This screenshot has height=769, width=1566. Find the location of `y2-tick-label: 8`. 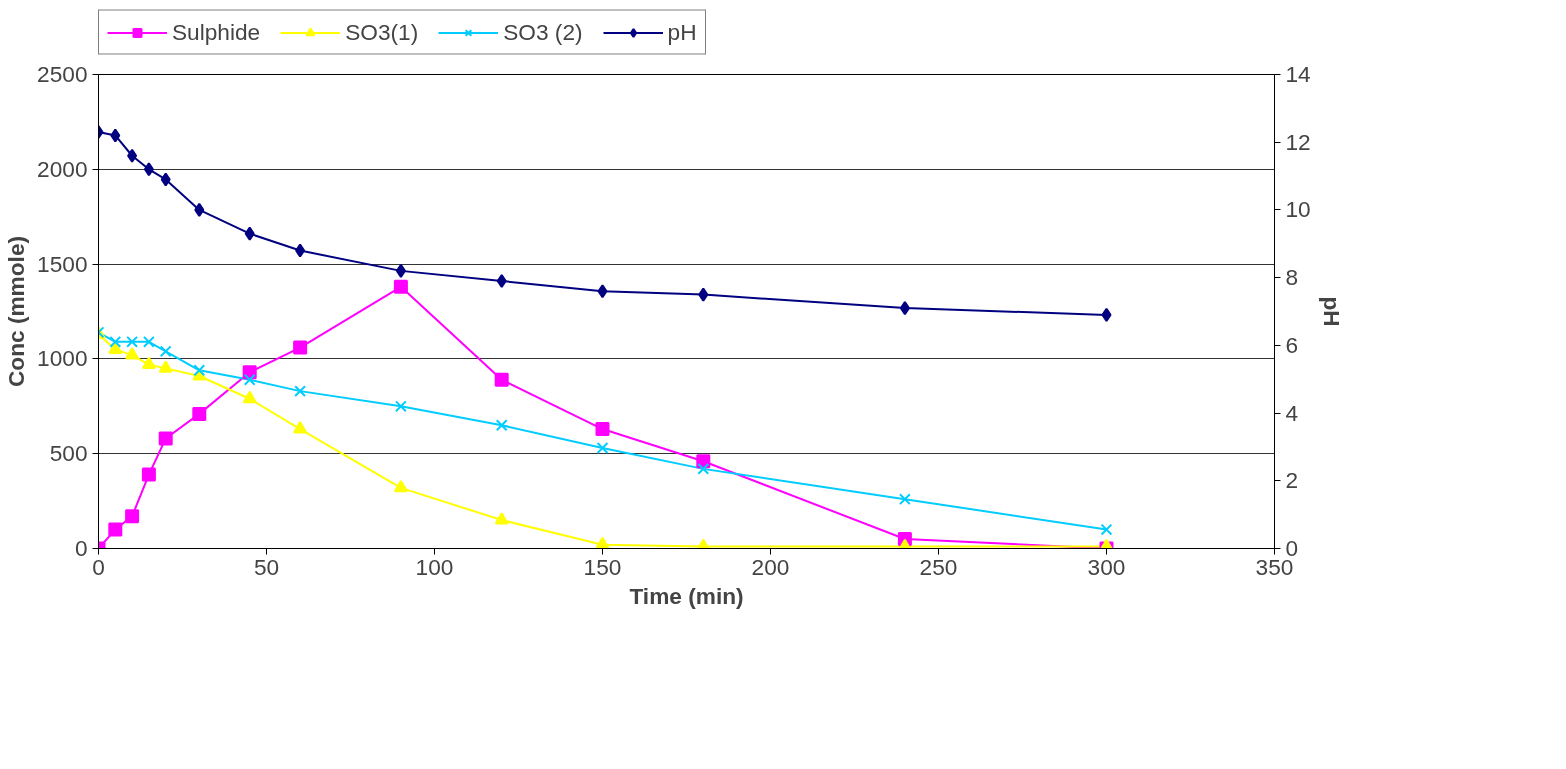

y2-tick-label: 8 is located at coordinates (1292, 277).